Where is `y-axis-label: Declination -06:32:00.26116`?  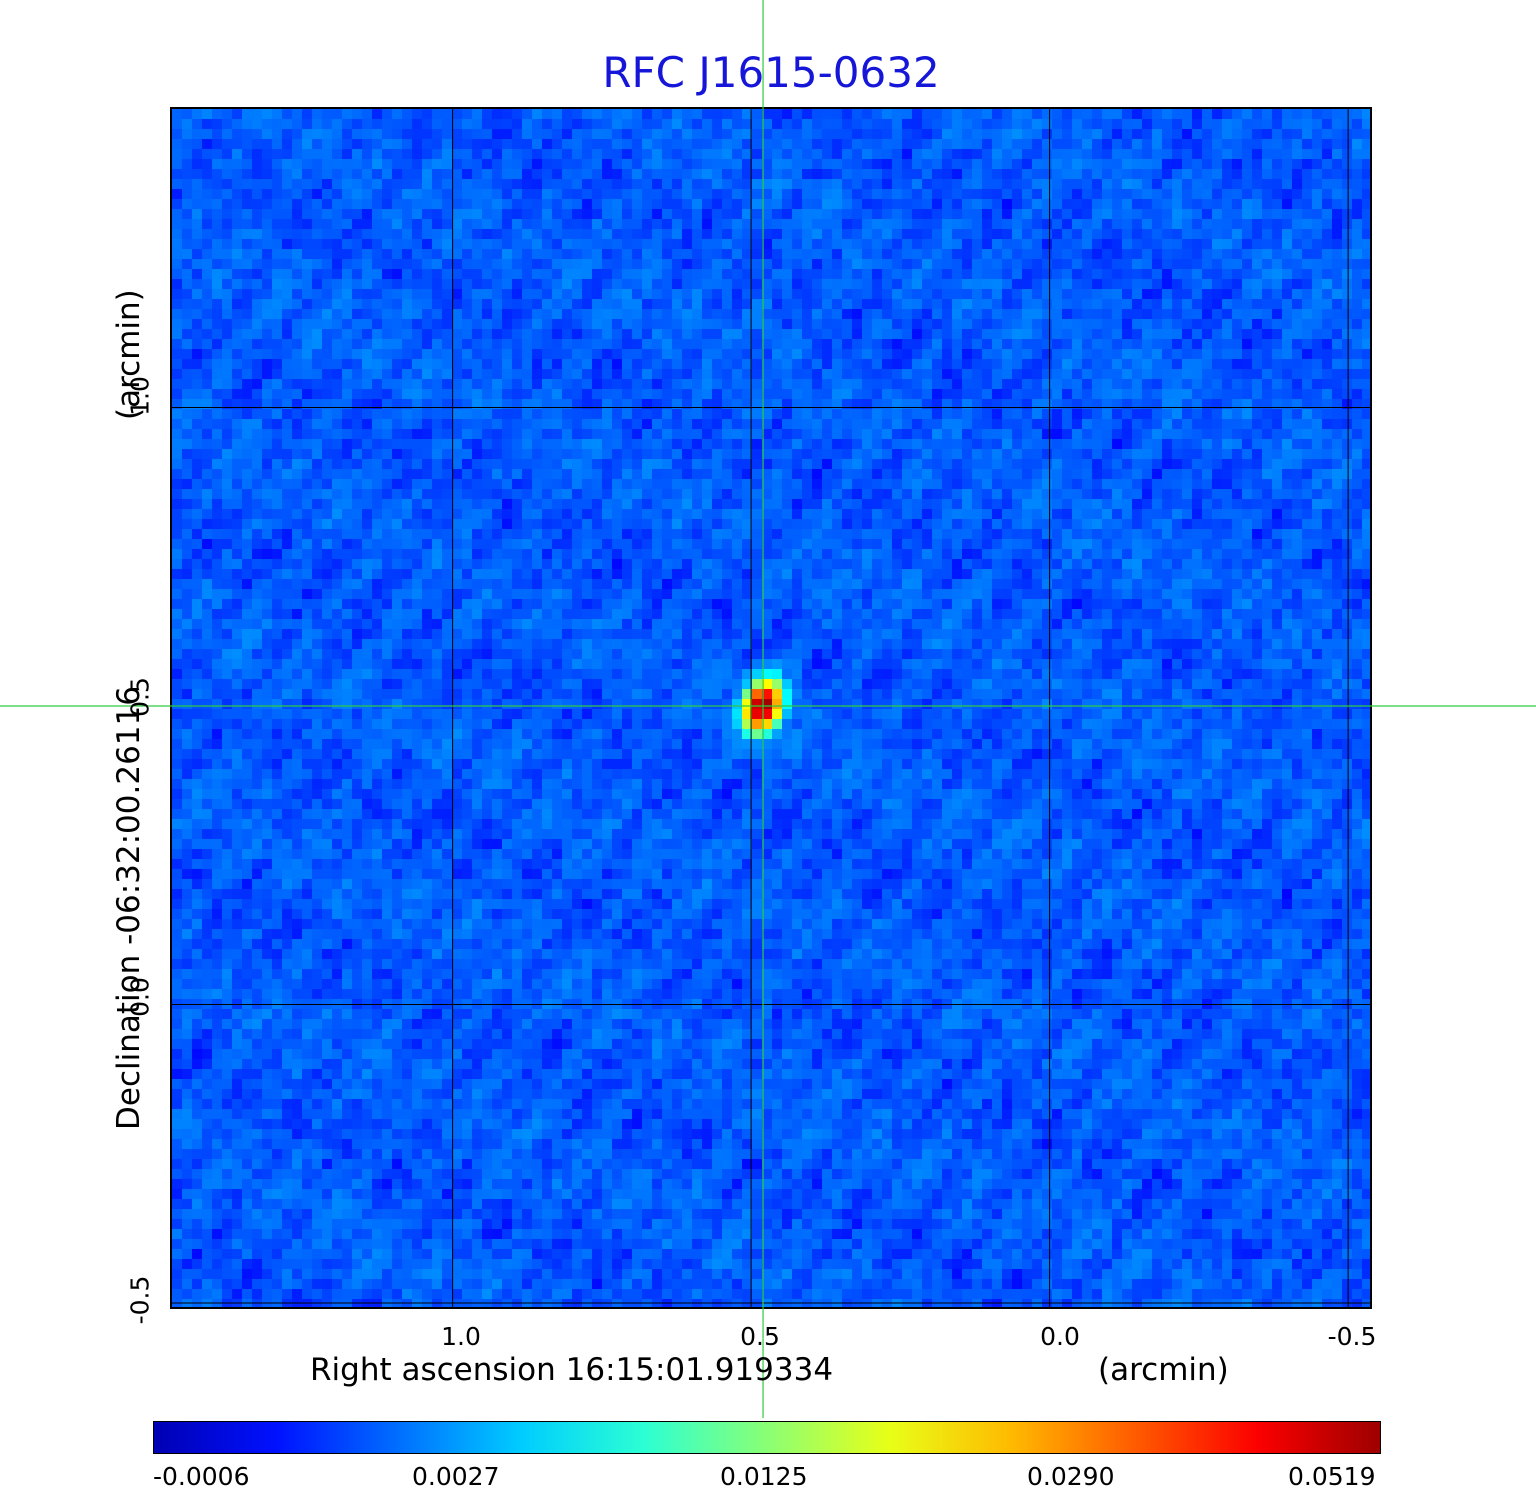
y-axis-label: Declination -06:32:00.26116 is located at coordinates (129, 908).